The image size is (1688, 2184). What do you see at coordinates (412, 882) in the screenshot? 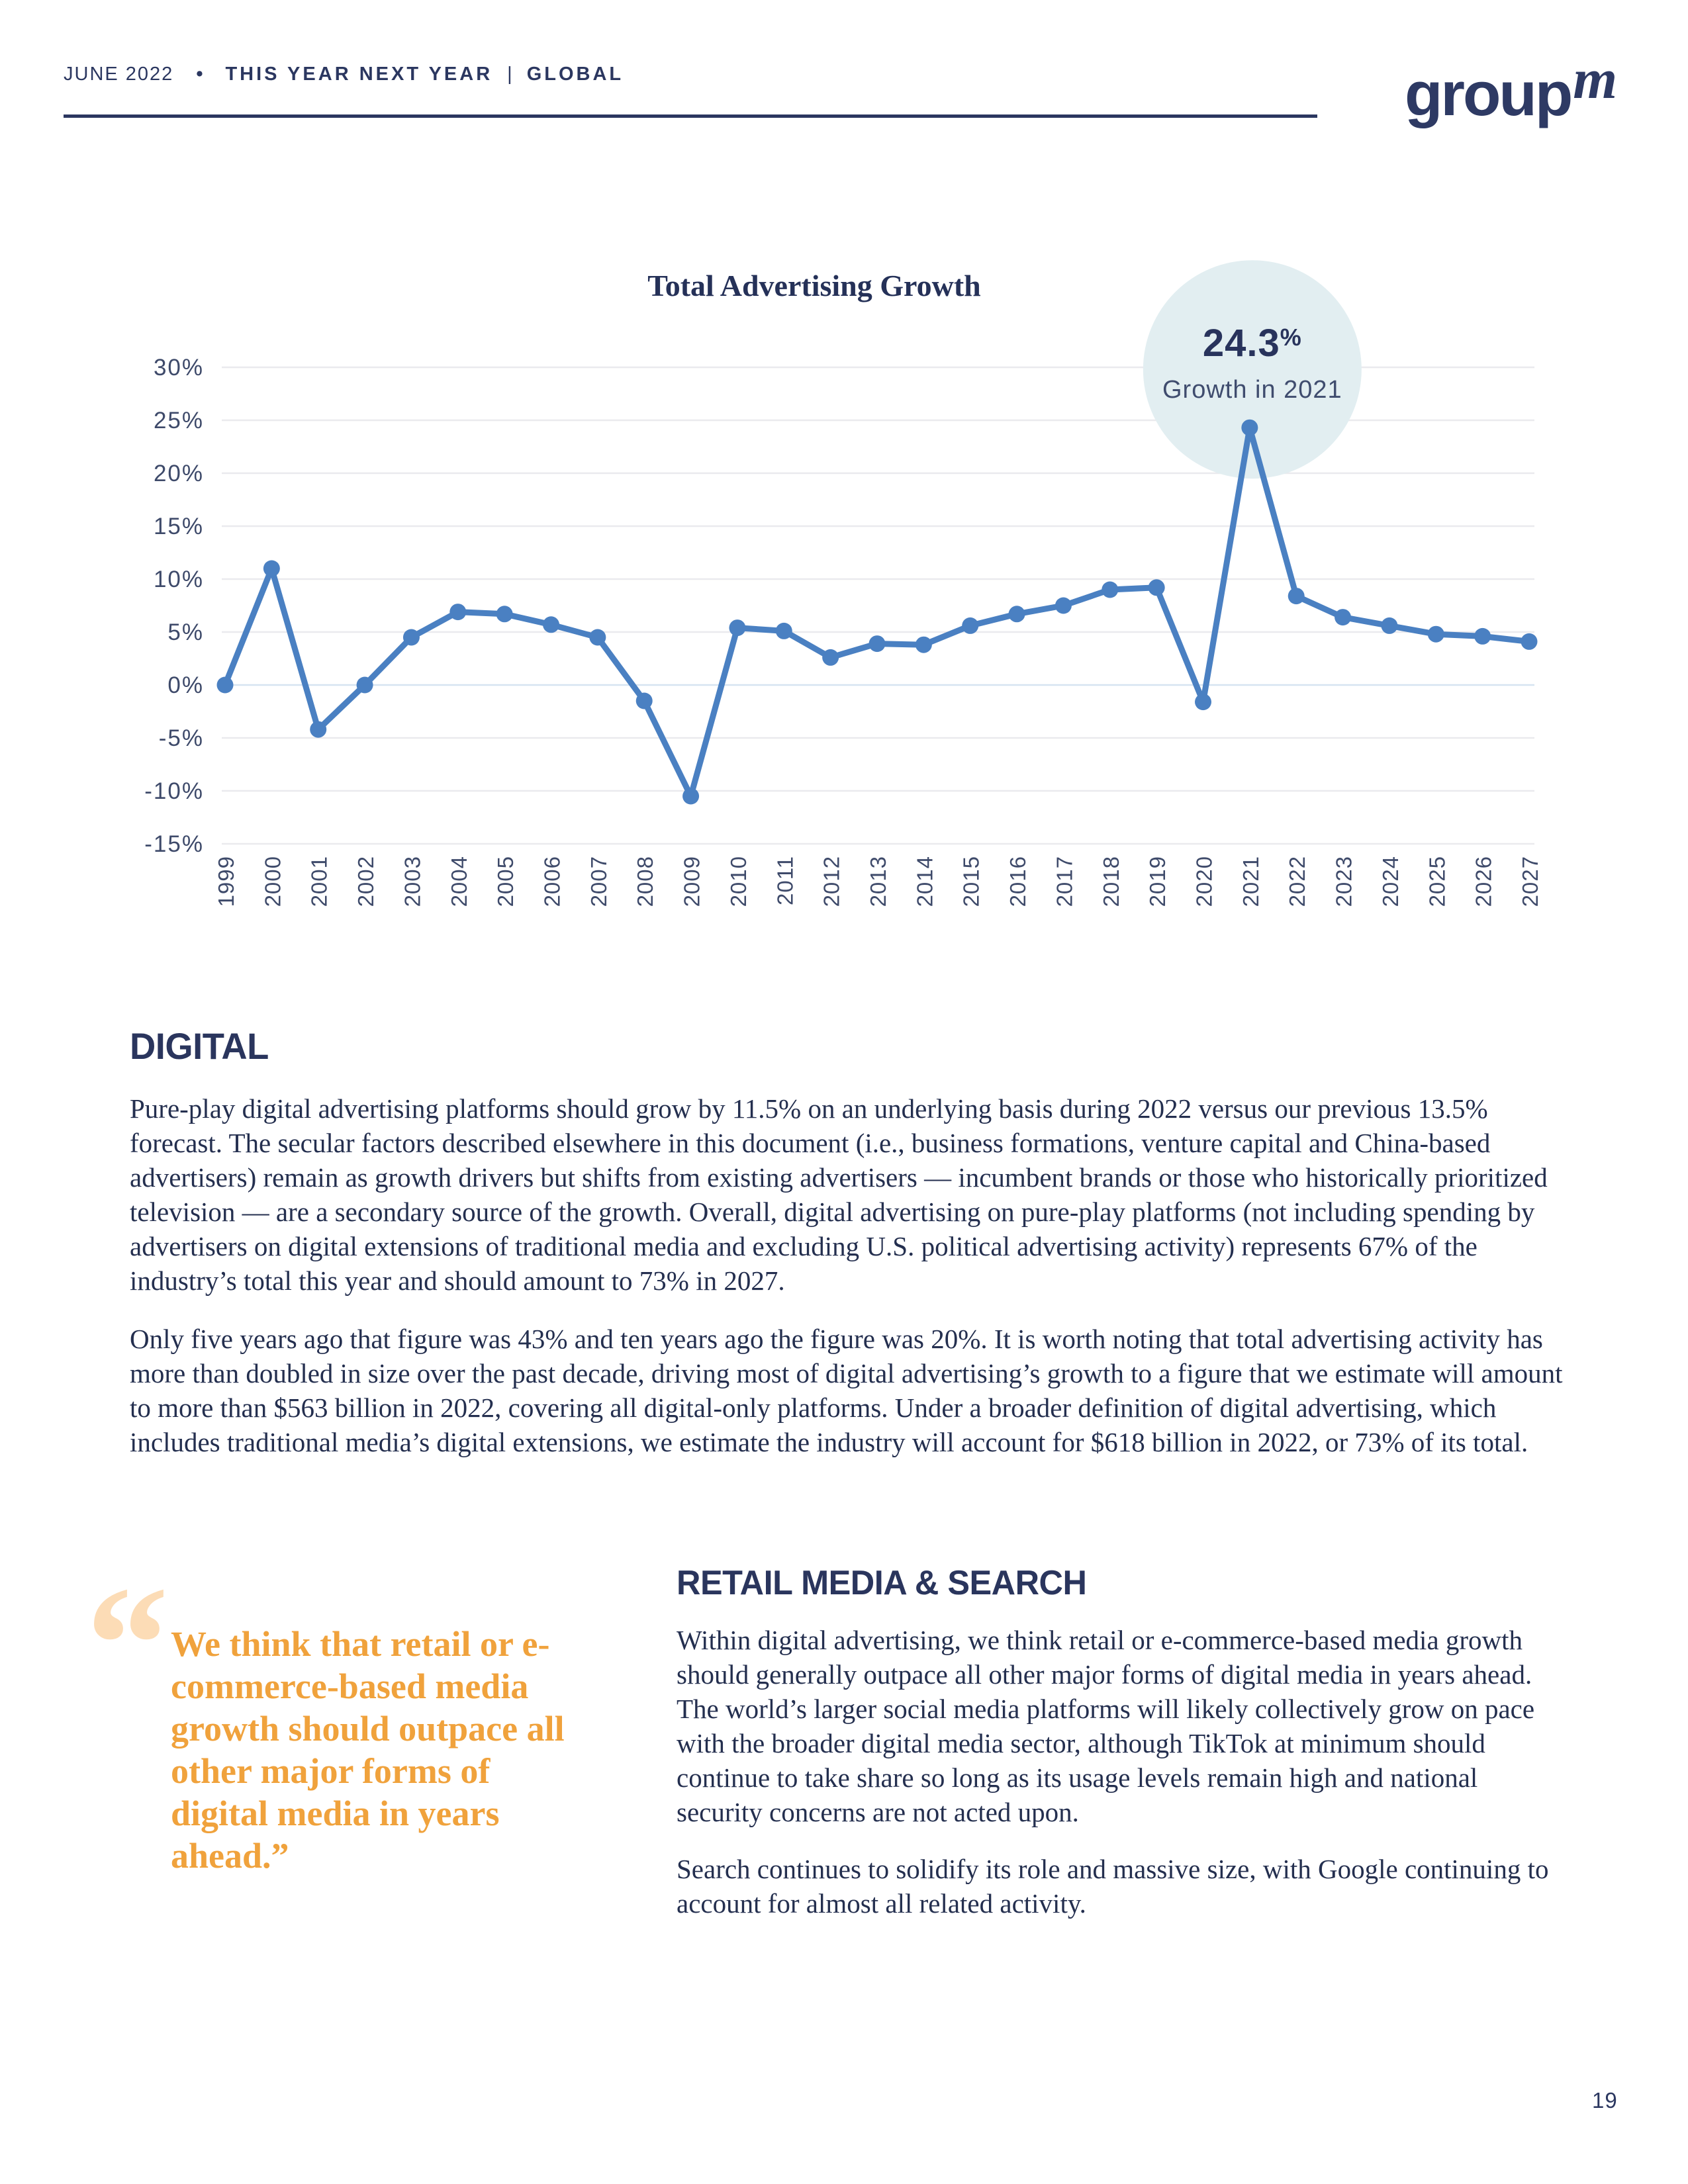
I see `x-tick-label: 2003` at bounding box center [412, 882].